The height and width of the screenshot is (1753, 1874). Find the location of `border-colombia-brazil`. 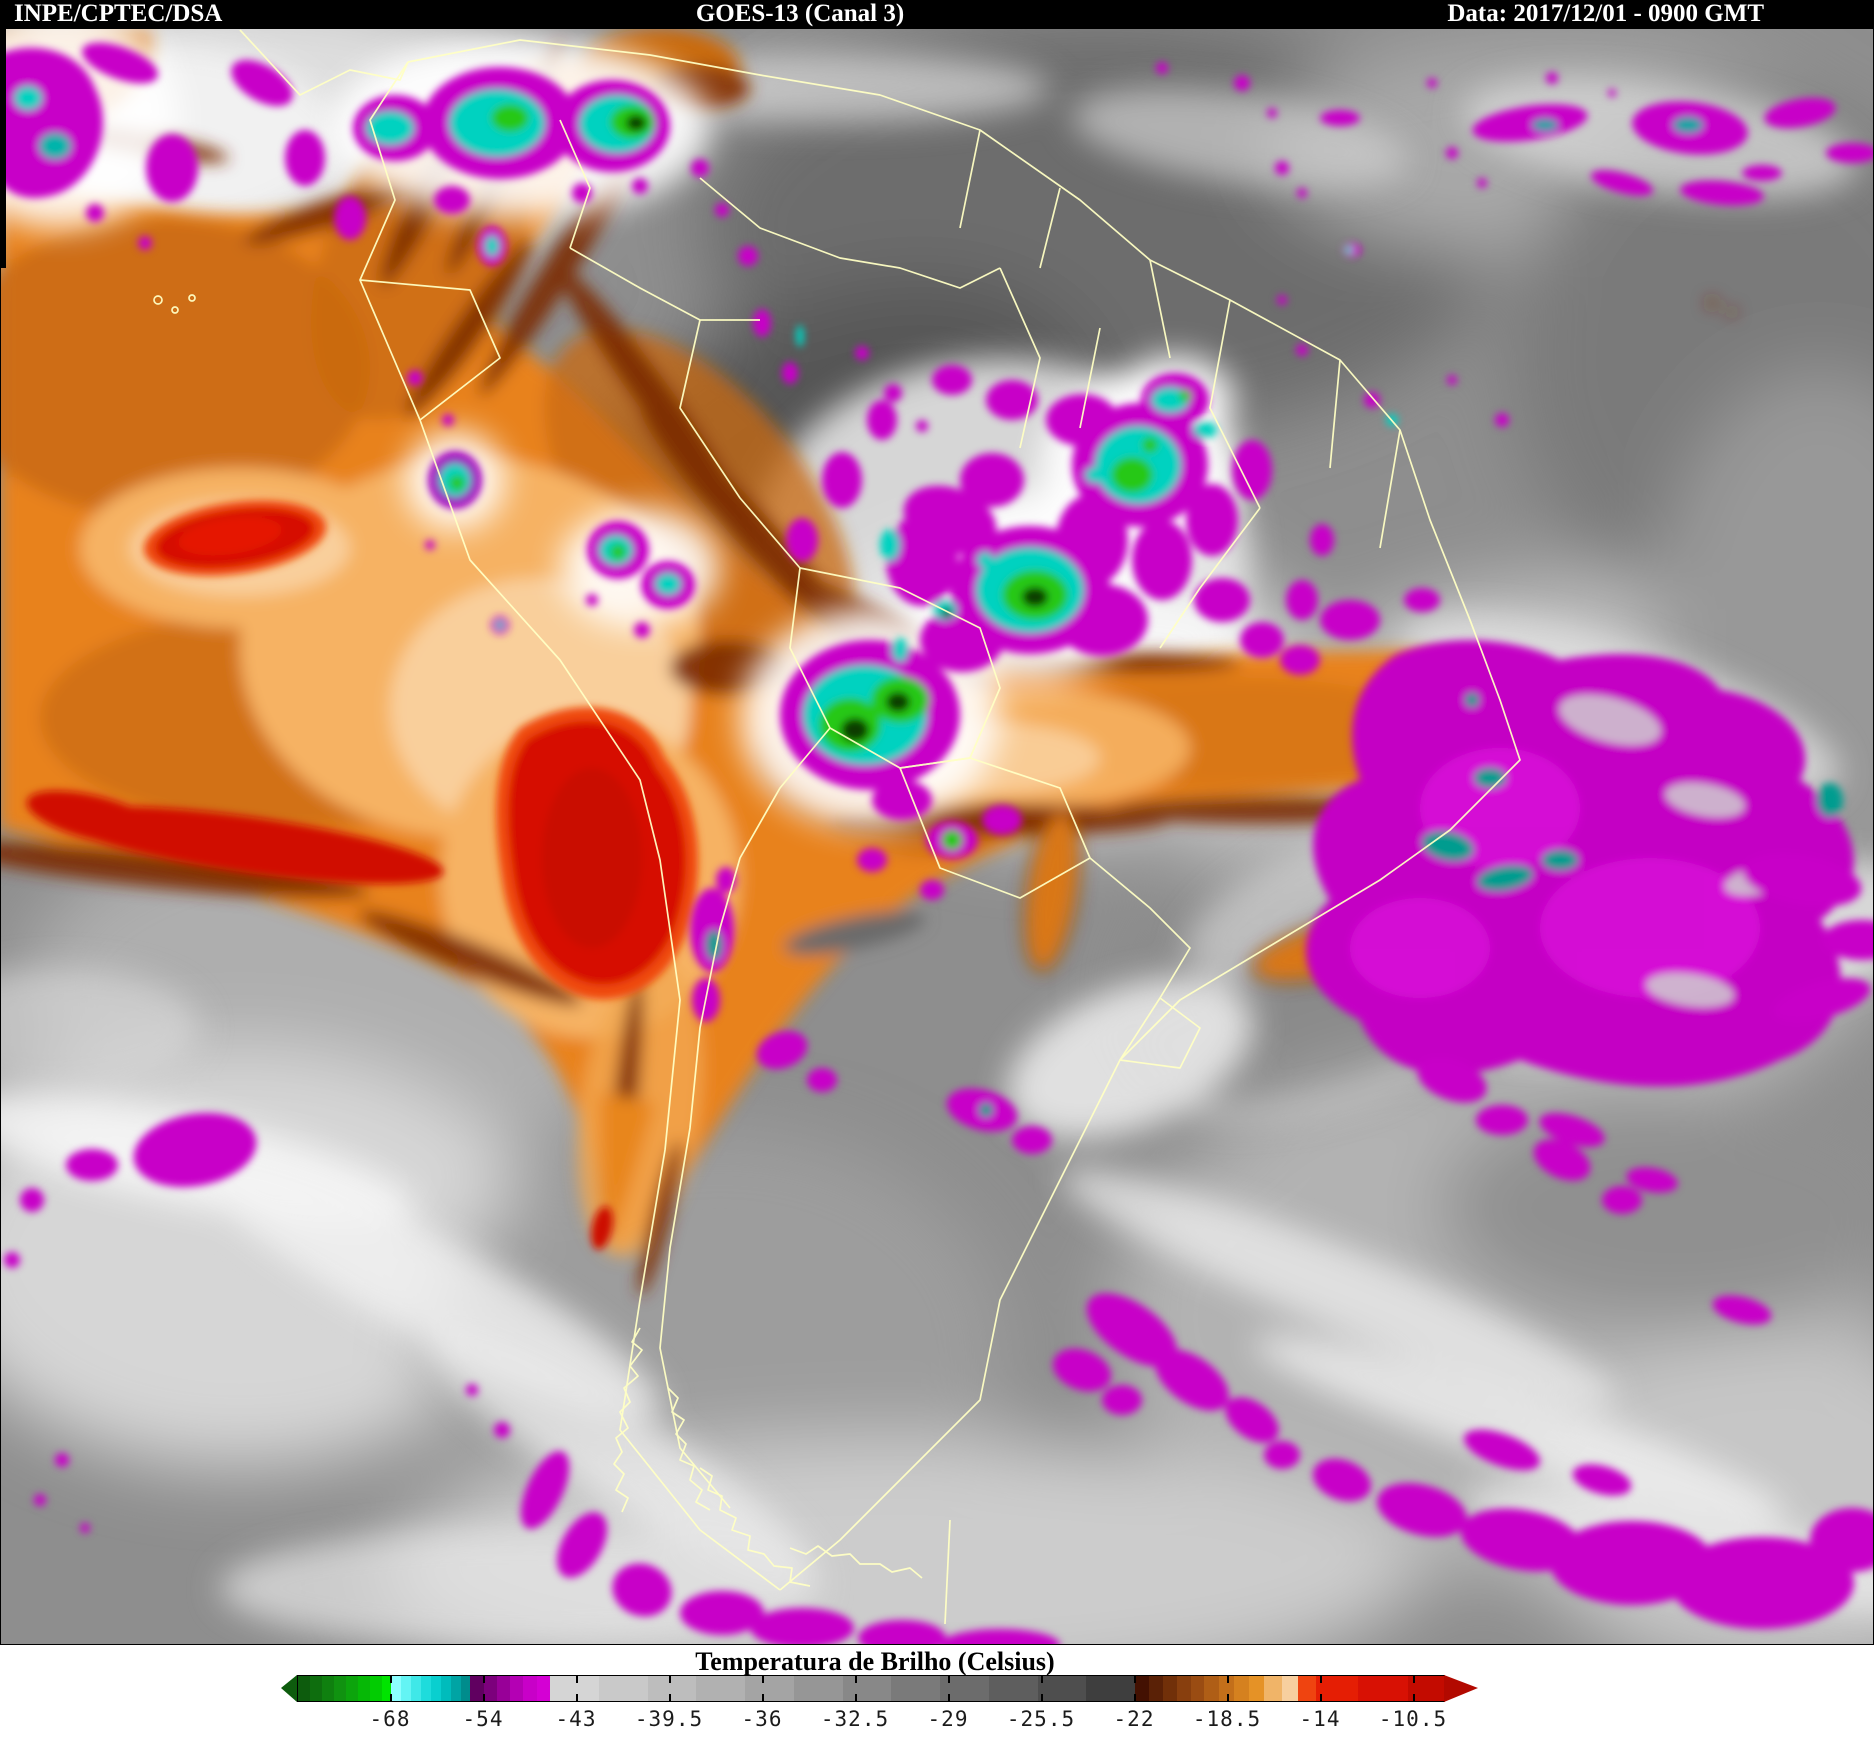

border-colombia-brazil is located at coordinates (664, 284).